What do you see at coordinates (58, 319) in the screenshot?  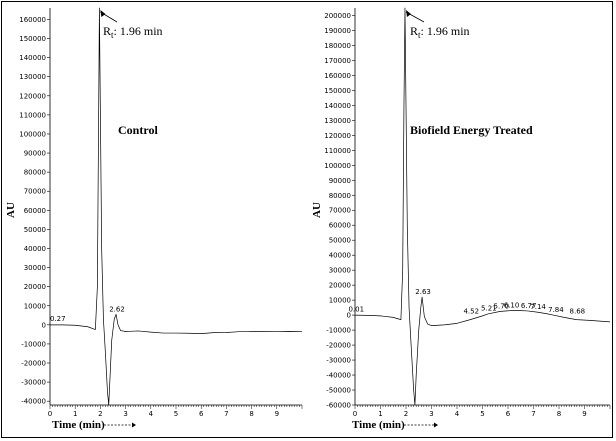 I see `peak-label: 0.27` at bounding box center [58, 319].